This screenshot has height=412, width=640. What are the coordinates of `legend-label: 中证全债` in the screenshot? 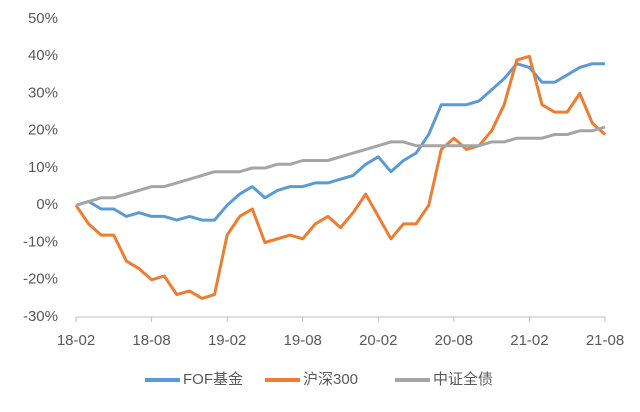 It's located at (463, 379).